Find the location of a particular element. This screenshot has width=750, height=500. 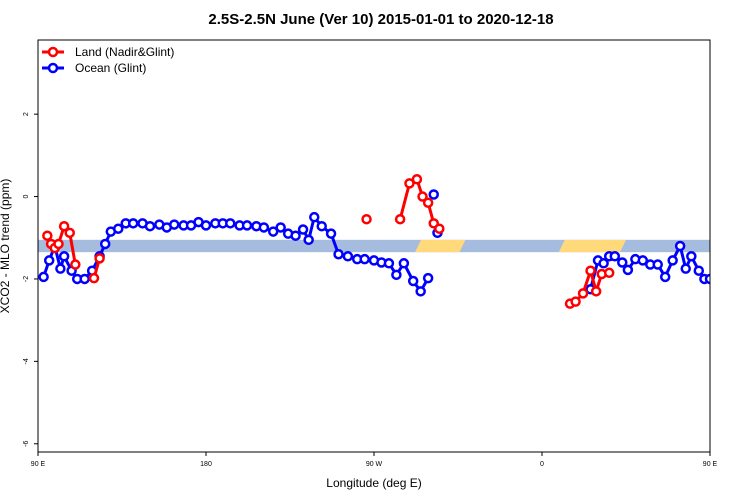

legend-ocean-marker is located at coordinates (53, 68).